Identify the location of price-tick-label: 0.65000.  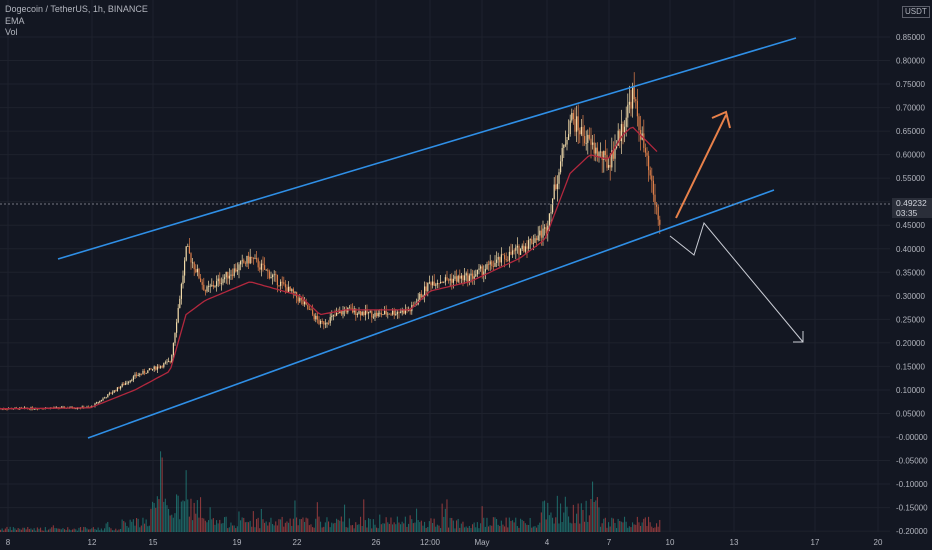
(910, 131).